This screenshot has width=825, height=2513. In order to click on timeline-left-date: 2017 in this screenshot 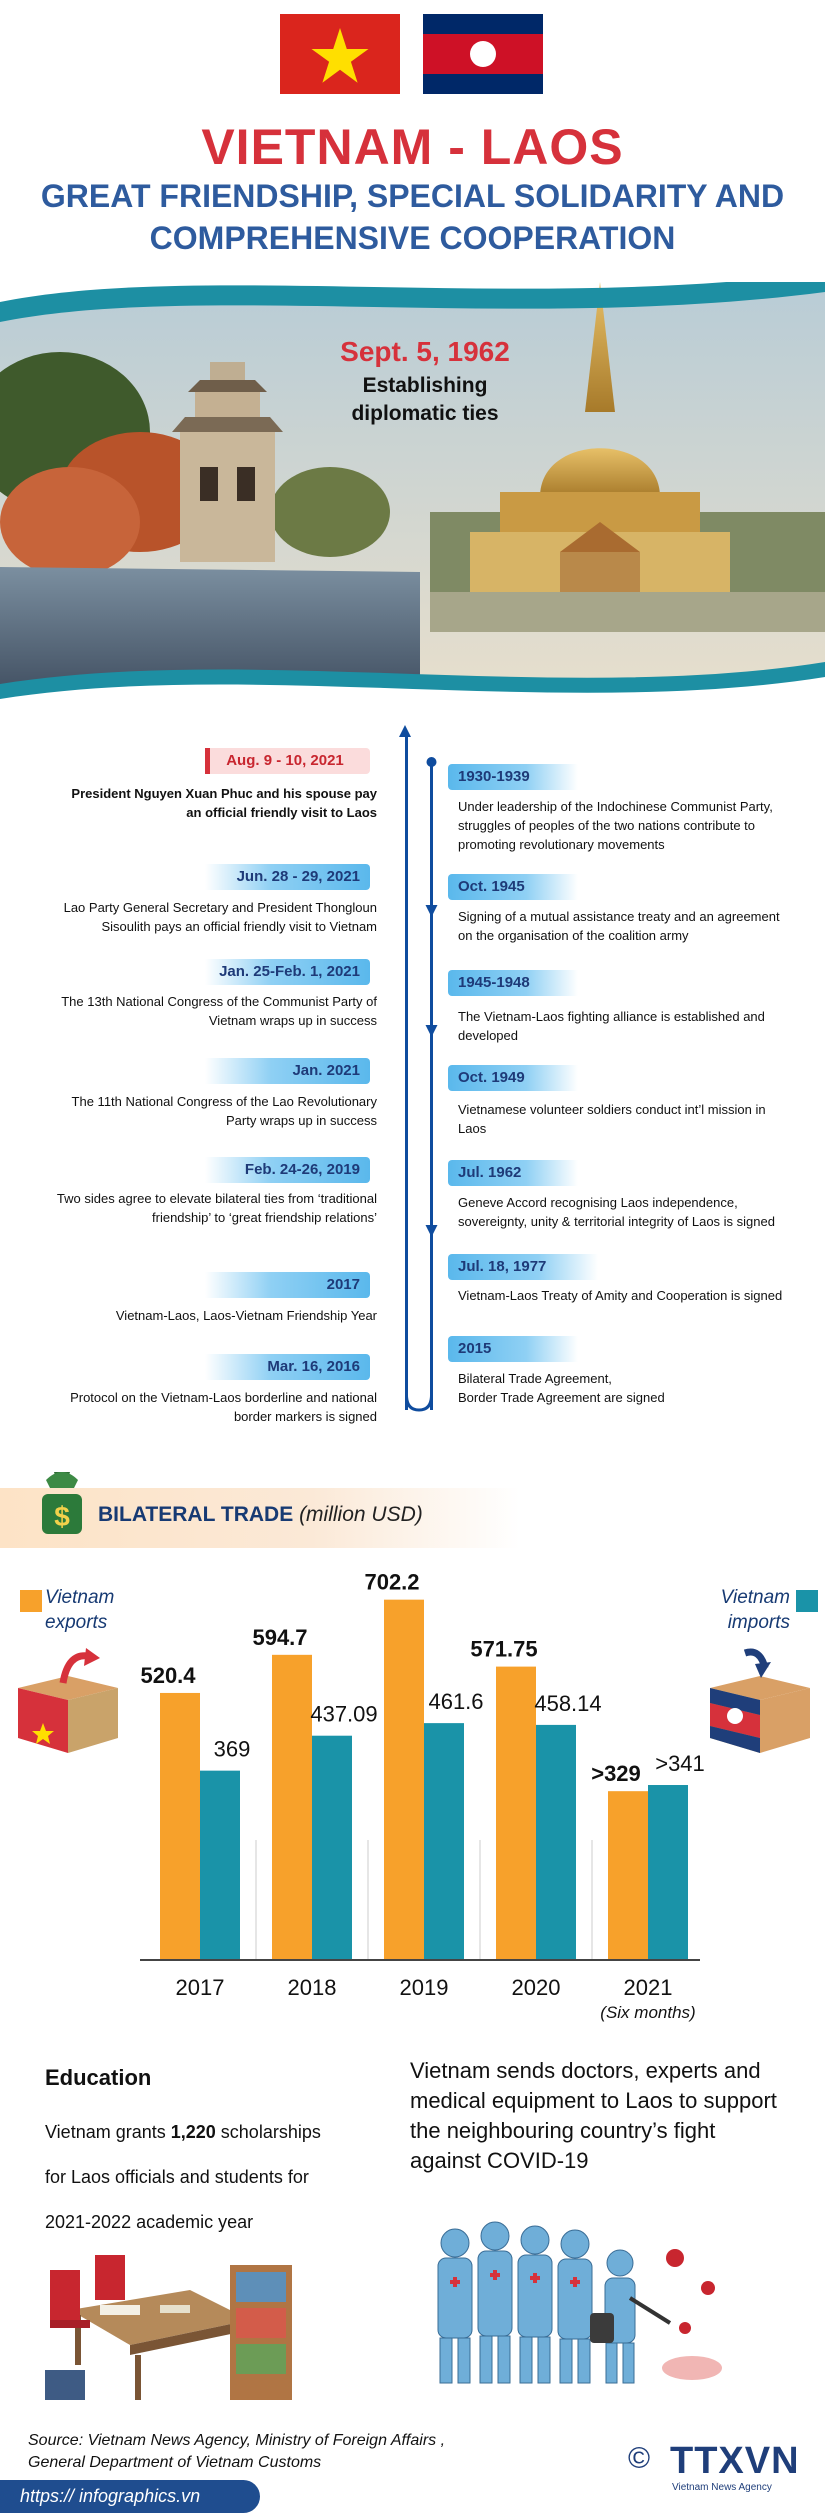, I will do `click(287, 1285)`.